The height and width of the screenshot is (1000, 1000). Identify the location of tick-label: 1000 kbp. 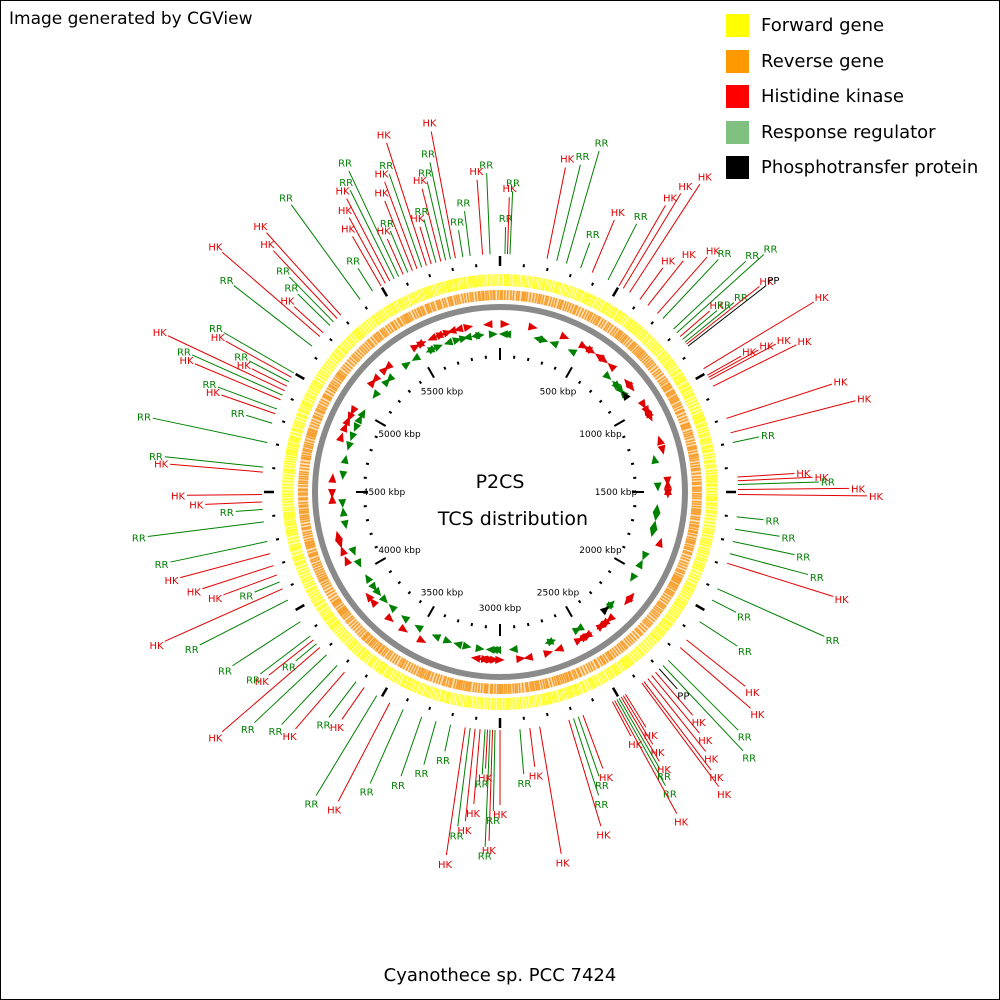
(600, 435).